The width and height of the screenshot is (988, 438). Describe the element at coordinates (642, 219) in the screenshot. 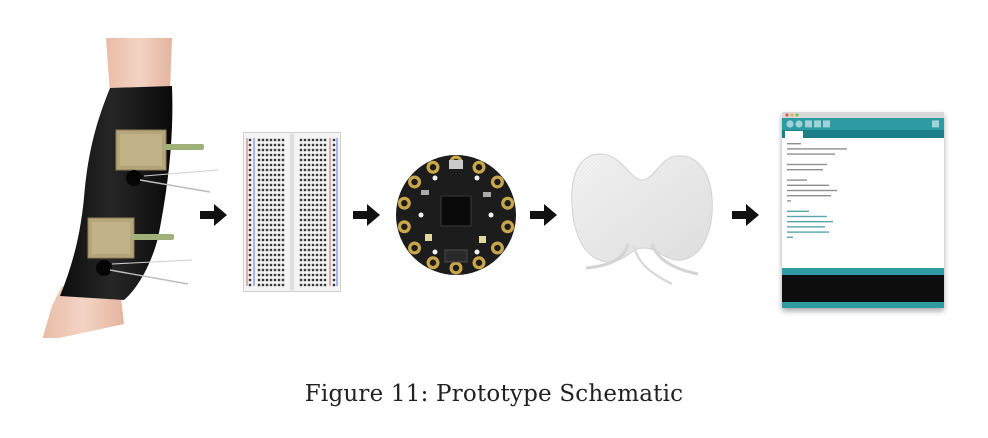

I see `tens-electrode-pad-icon` at that location.